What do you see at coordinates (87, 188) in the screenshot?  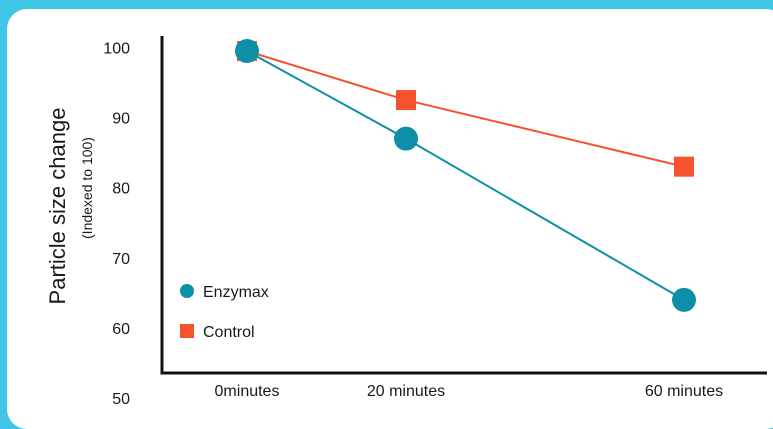 I see `y-axis-sublabel: (Indexed to 100)` at bounding box center [87, 188].